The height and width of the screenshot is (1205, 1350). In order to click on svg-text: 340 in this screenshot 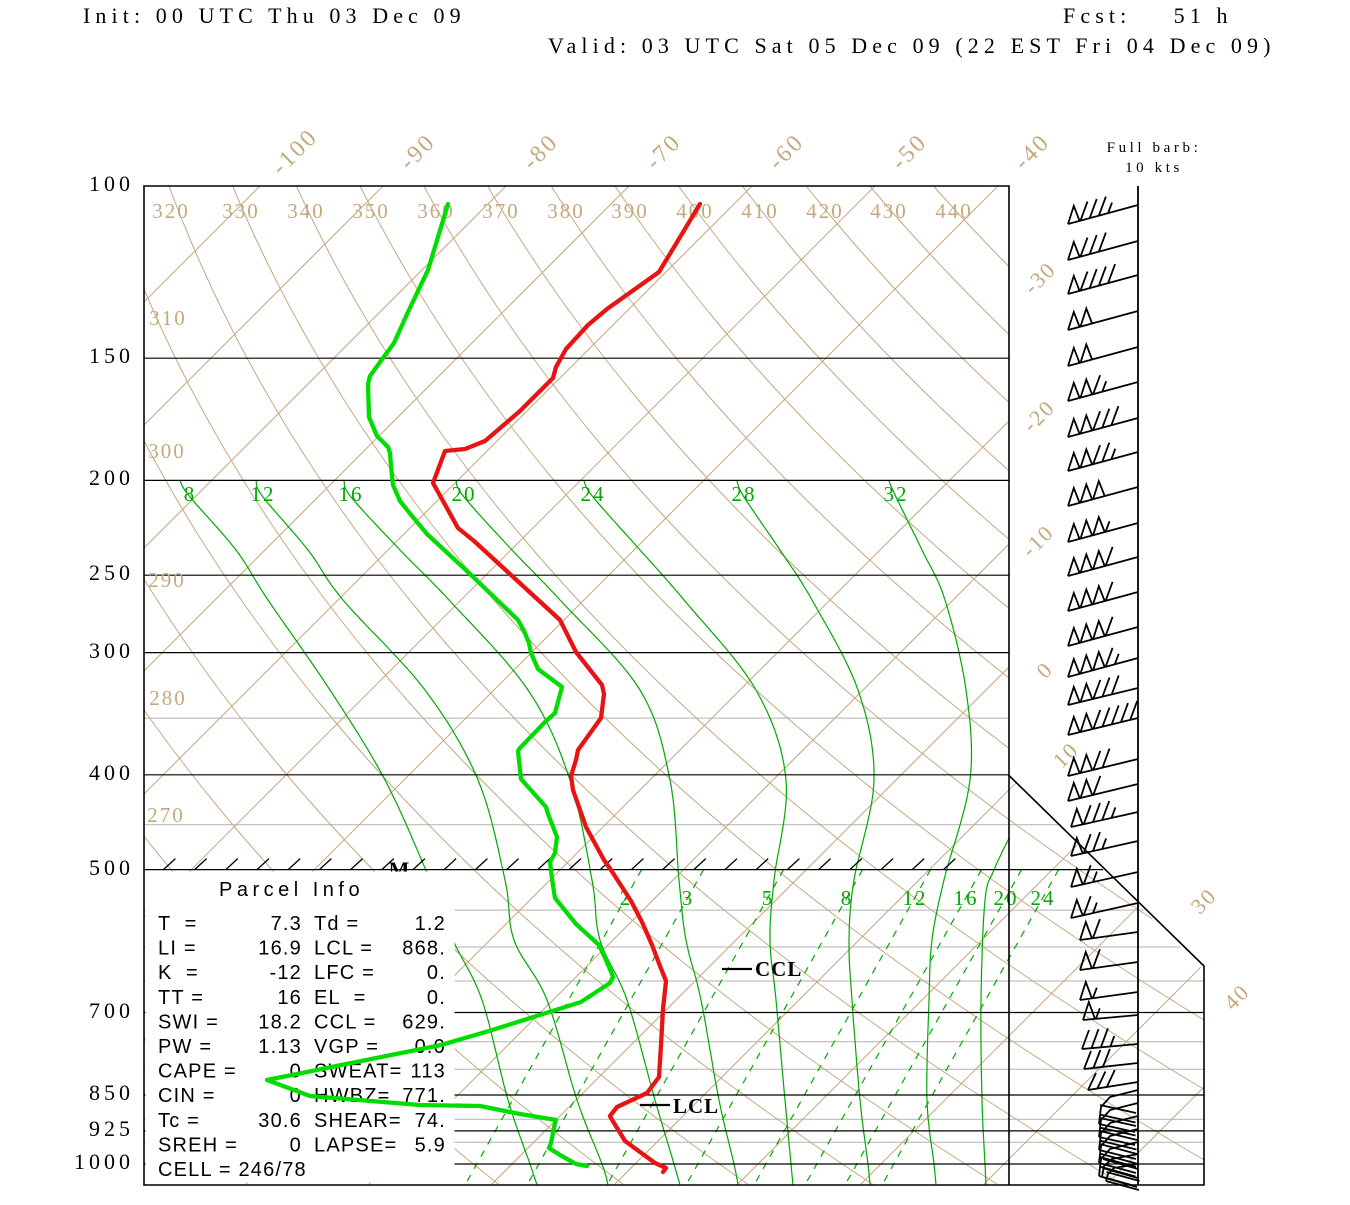, I will do `click(306, 211)`.